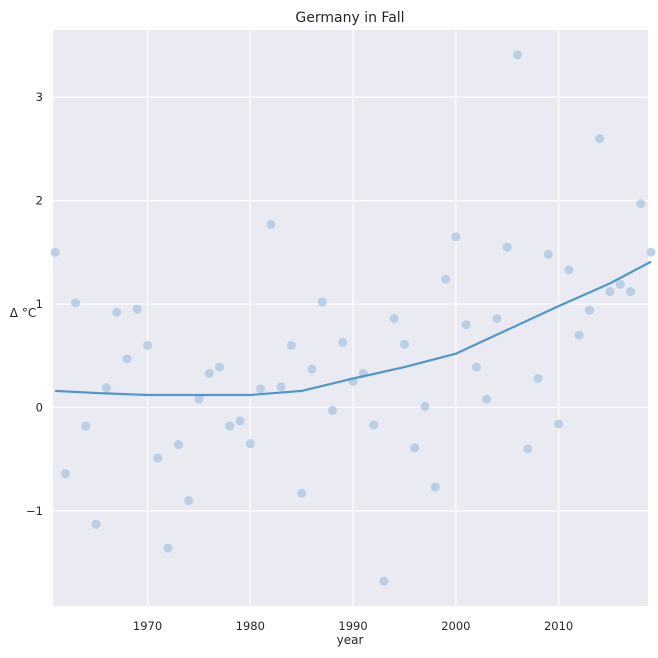  What do you see at coordinates (147, 626) in the screenshot?
I see `x-tick-label: 1970` at bounding box center [147, 626].